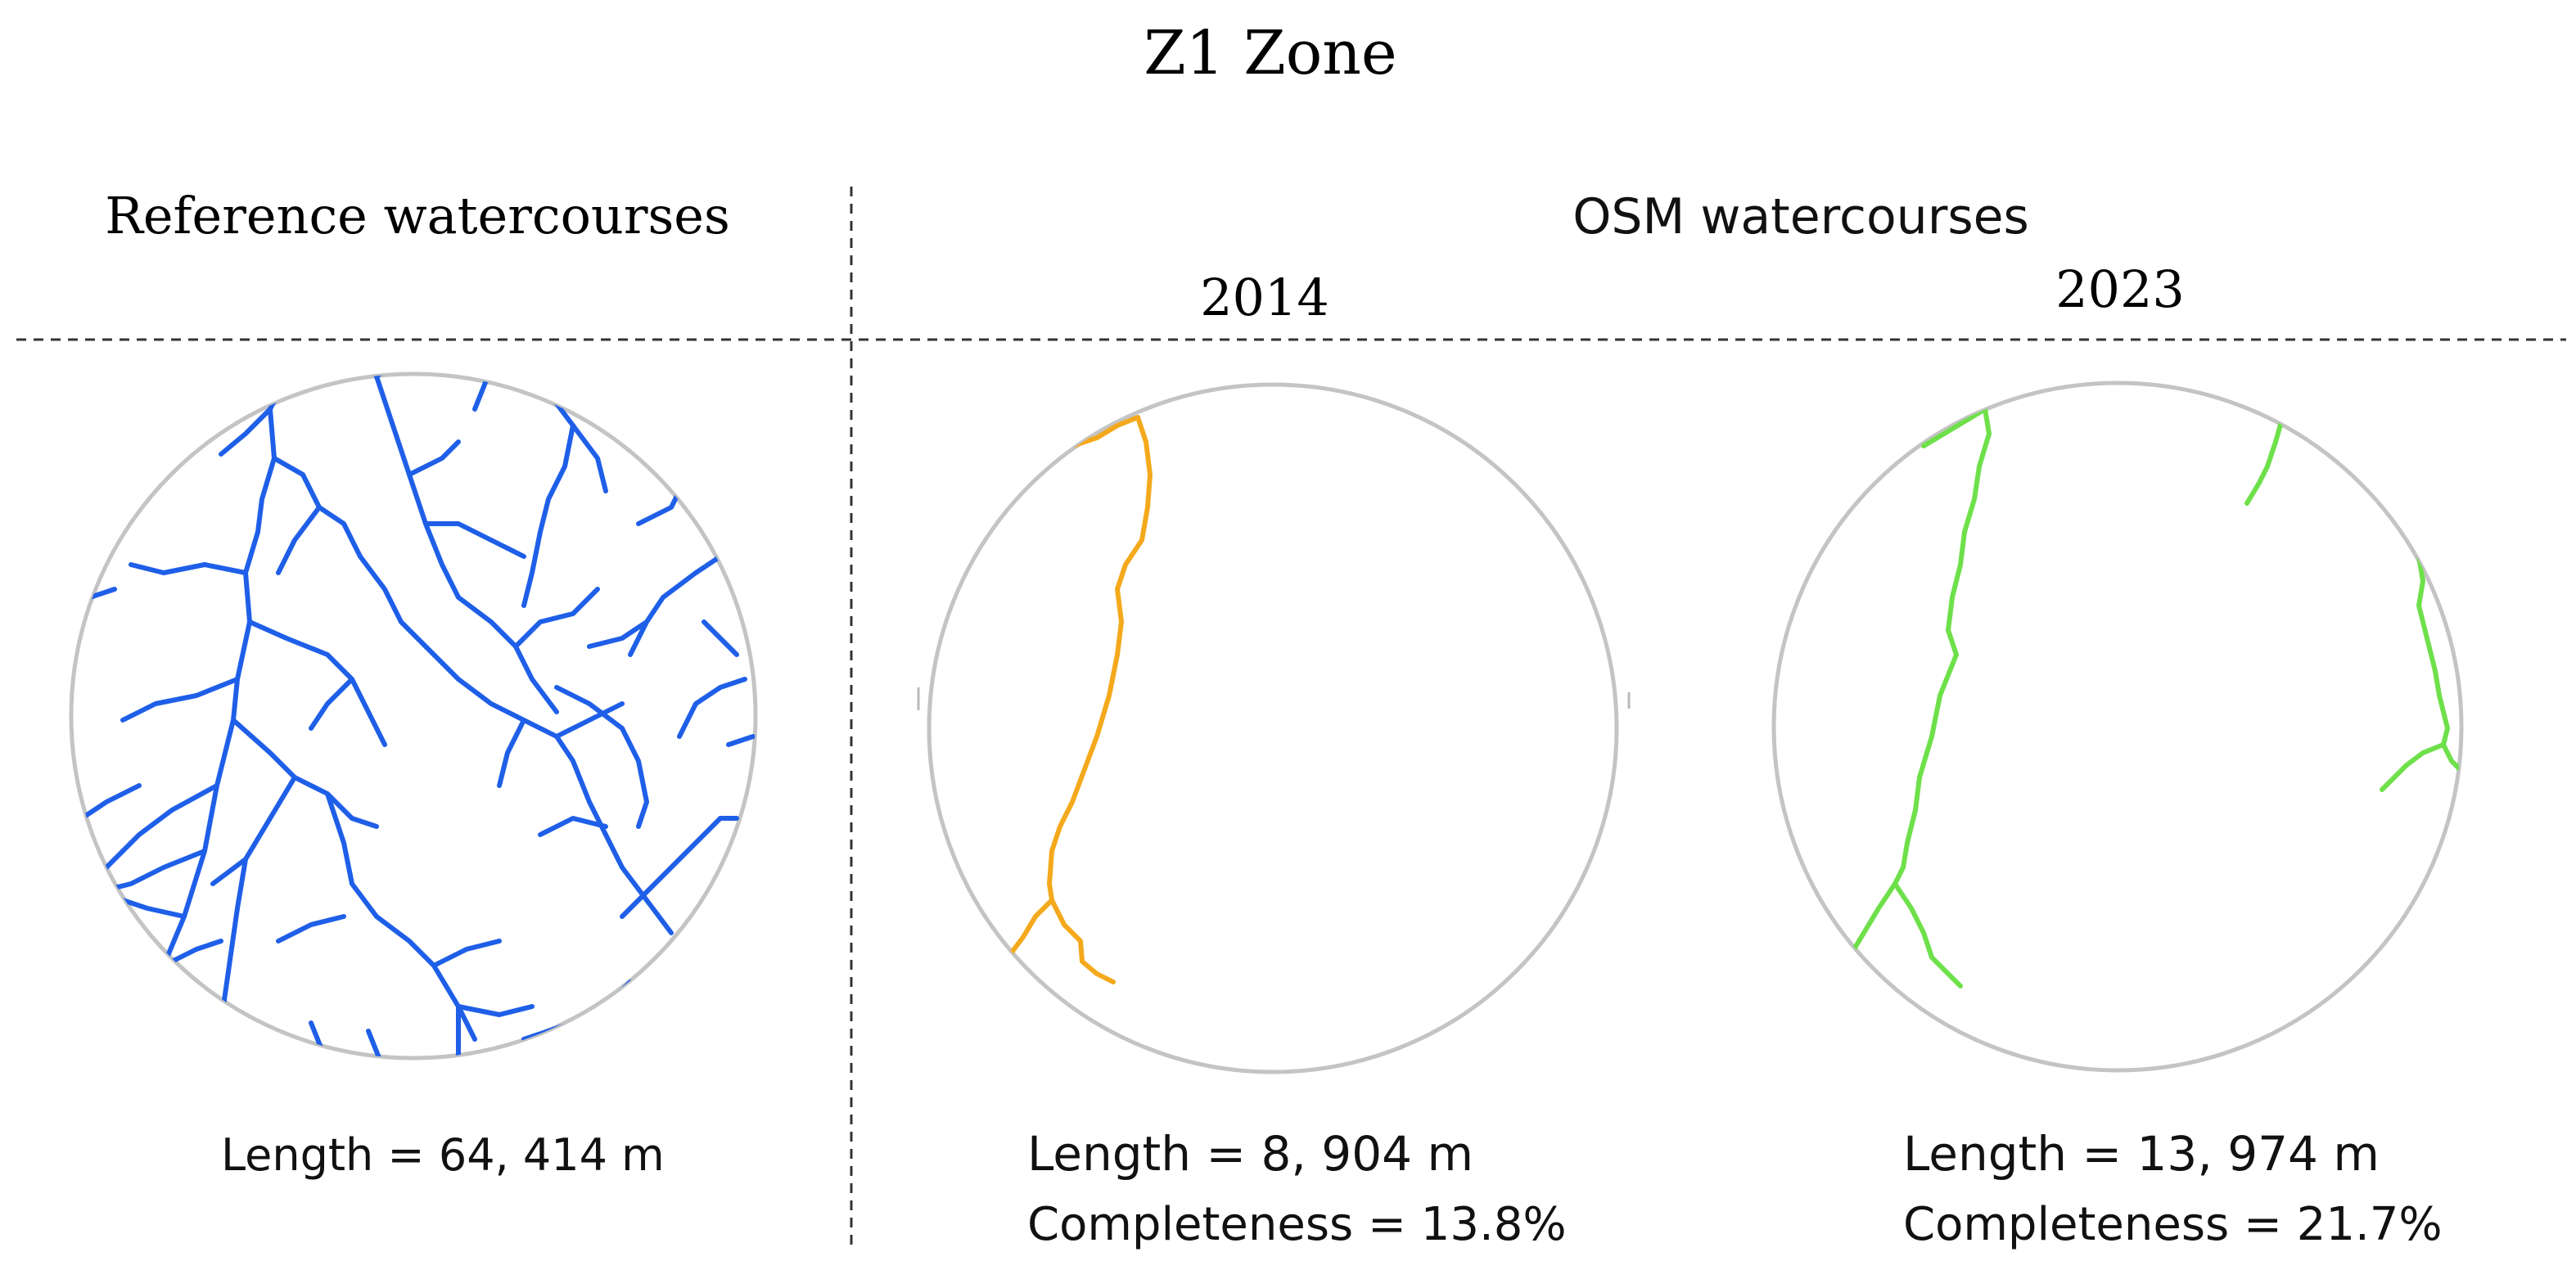  What do you see at coordinates (1800, 216) in the screenshot?
I see `osm-header: OSM watercourses` at bounding box center [1800, 216].